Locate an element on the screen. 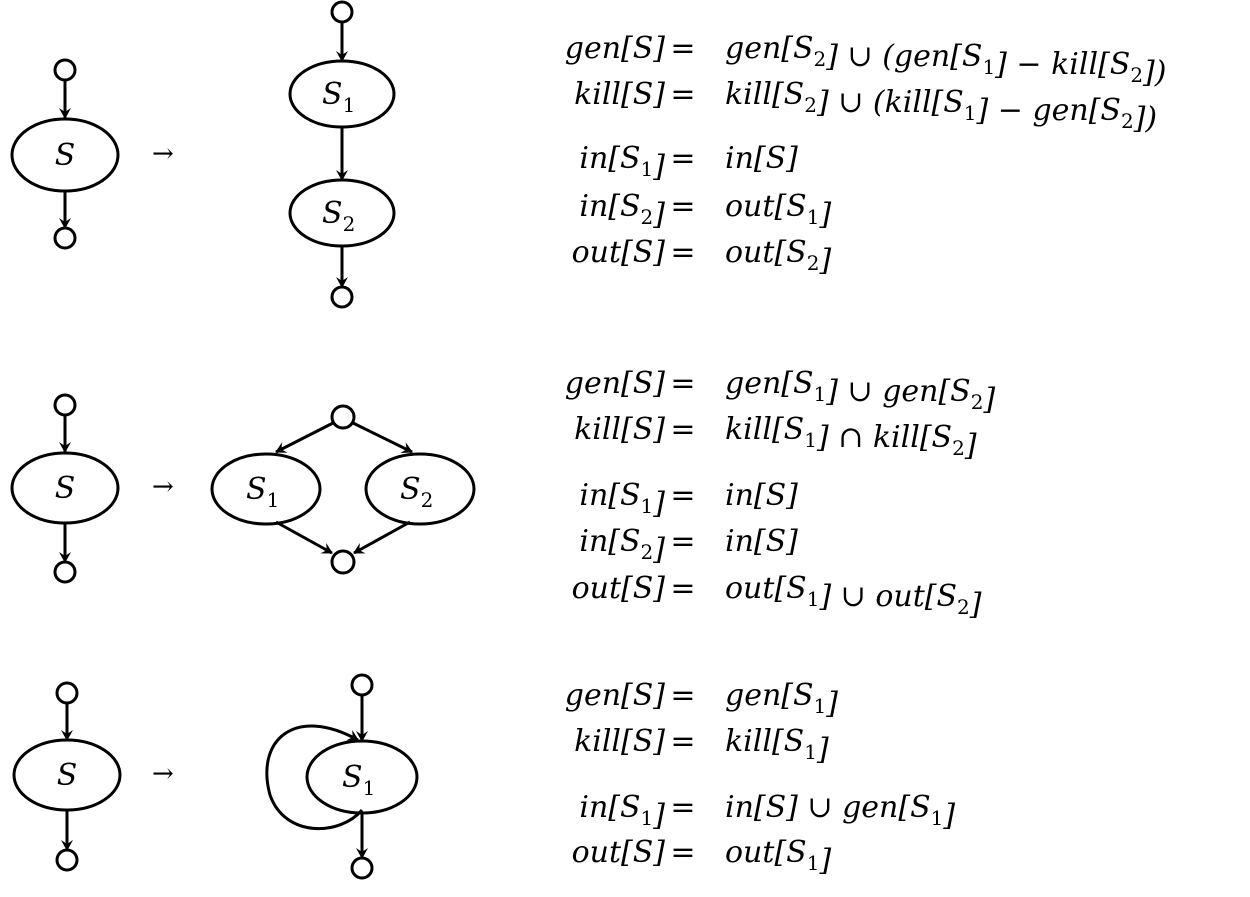  equation-line: in[S2] = in[S] is located at coordinates (688, 545).